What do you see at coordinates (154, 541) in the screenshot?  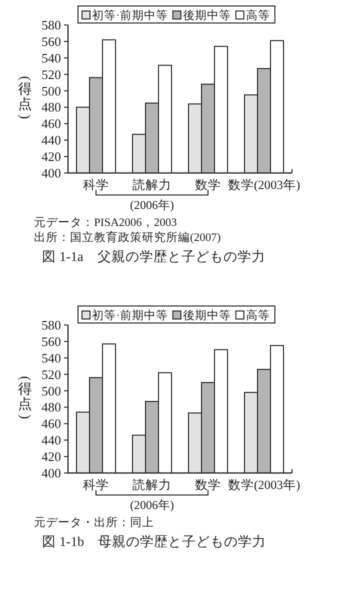 I see `text: 図 1-1b 母親の学歴と子どもの学力` at bounding box center [154, 541].